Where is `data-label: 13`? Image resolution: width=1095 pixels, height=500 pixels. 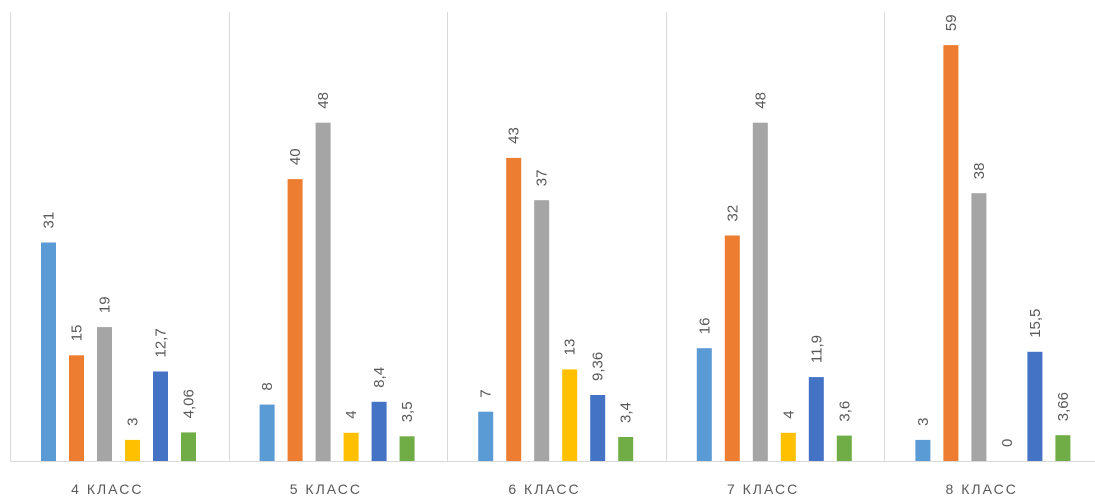 data-label: 13 is located at coordinates (570, 347).